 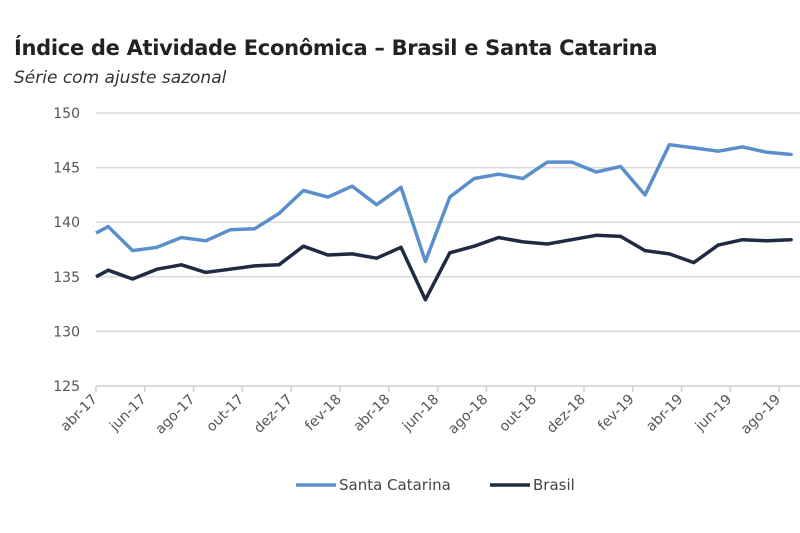 What do you see at coordinates (175, 415) in the screenshot?
I see `x-tick-label: ago-17` at bounding box center [175, 415].